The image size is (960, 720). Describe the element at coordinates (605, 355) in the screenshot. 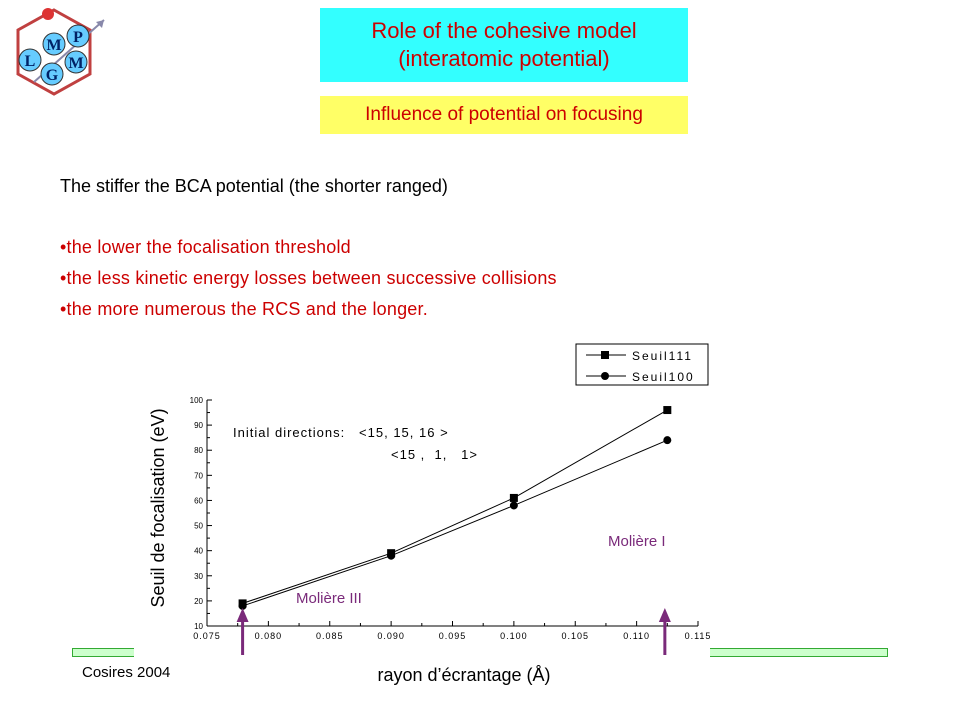

I see `legend-marker-square` at that location.